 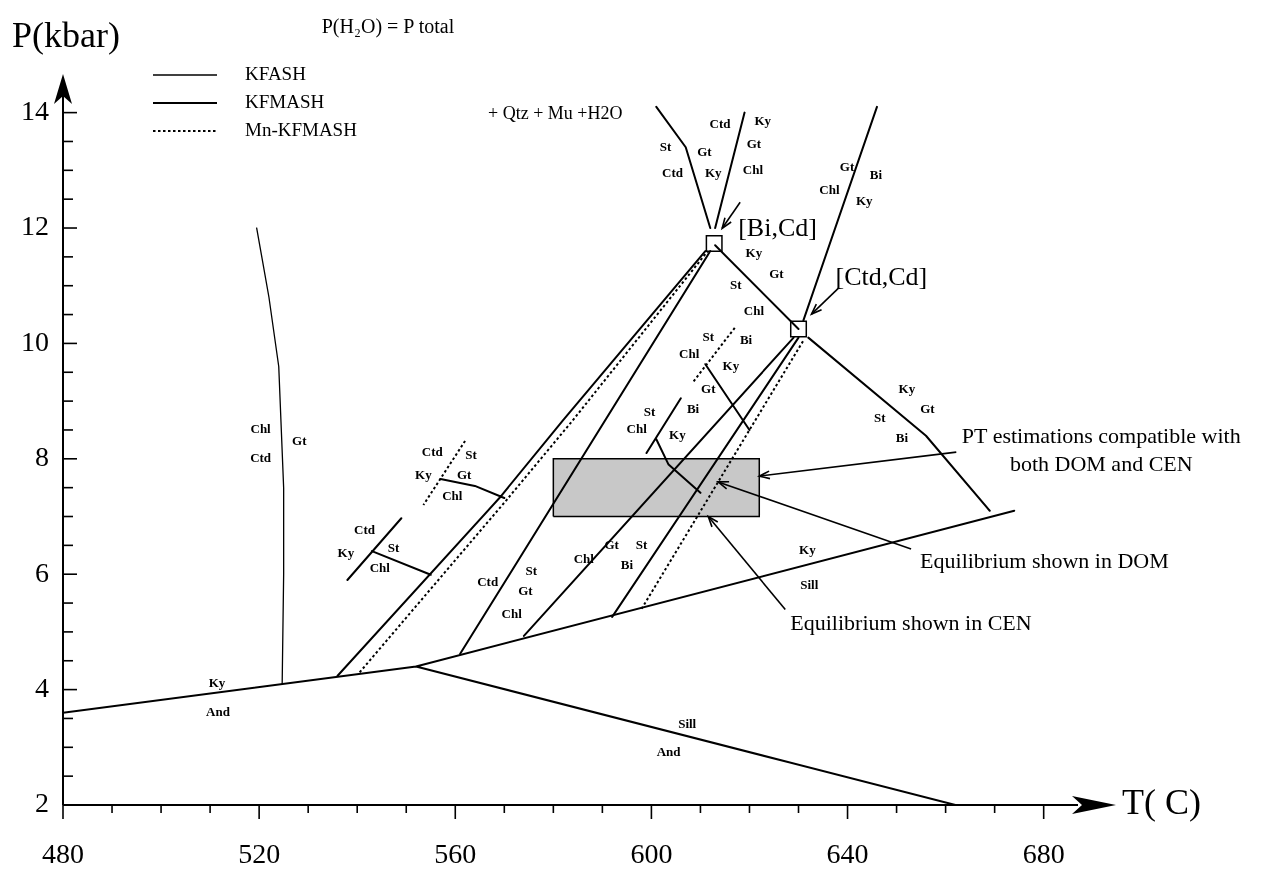 I want to click on annotation: PT estimations compatible with both DOM and CEN, so click(x=1101, y=449).